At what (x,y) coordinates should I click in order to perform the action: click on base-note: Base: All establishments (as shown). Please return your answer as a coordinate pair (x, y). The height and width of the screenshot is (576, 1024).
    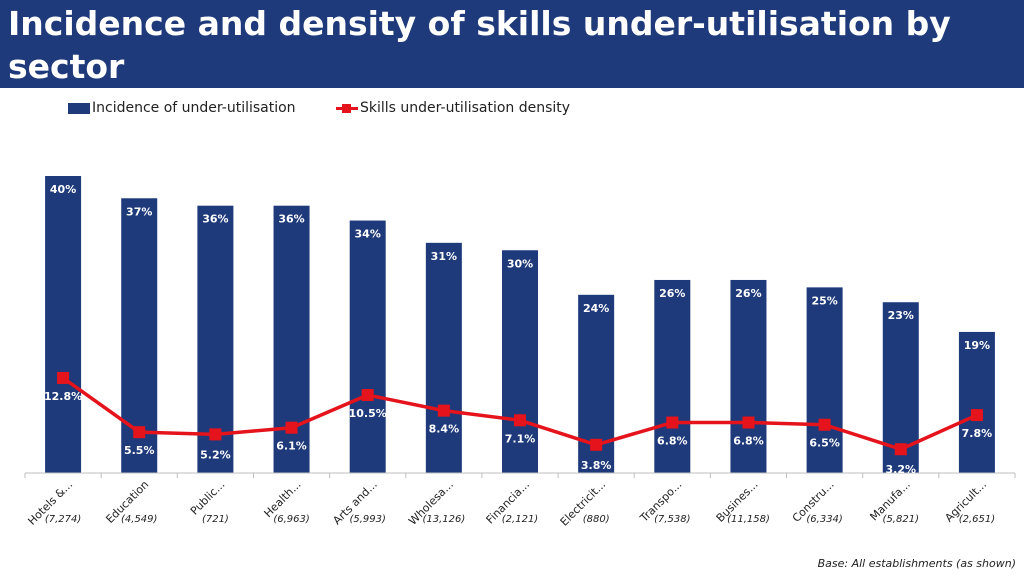
    Looking at the image, I should click on (916, 563).